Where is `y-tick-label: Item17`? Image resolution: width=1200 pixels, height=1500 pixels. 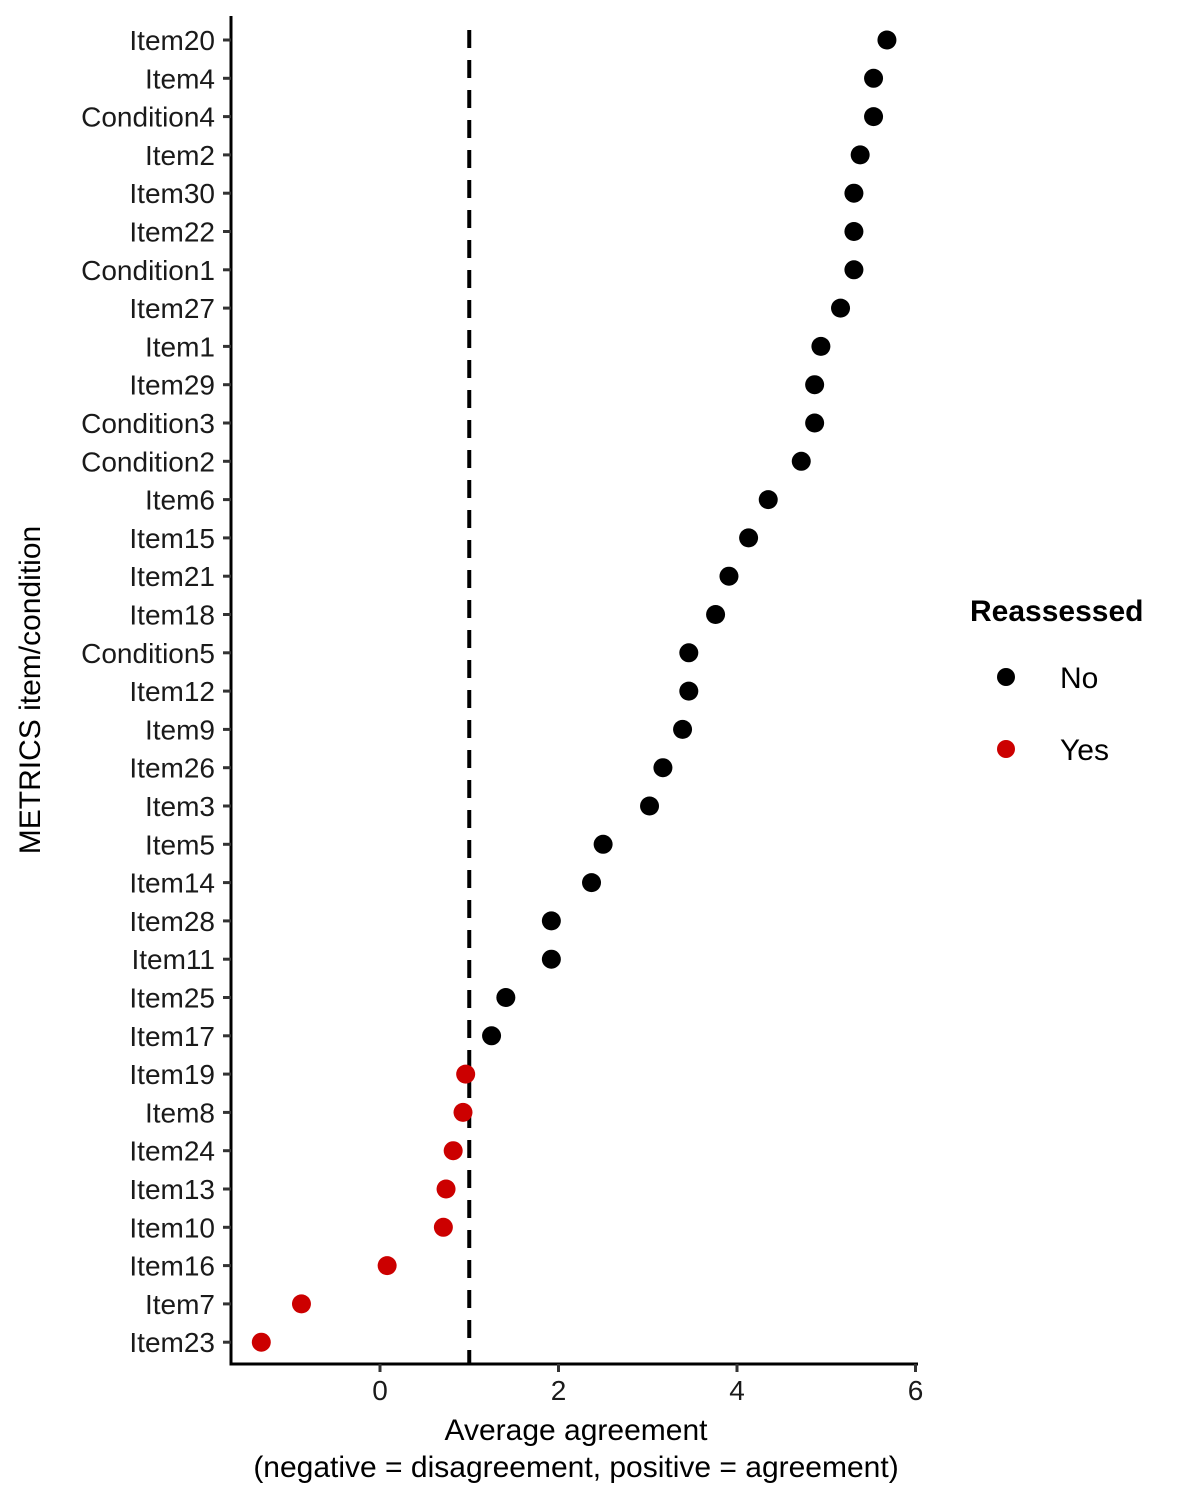 y-tick-label: Item17 is located at coordinates (172, 1036).